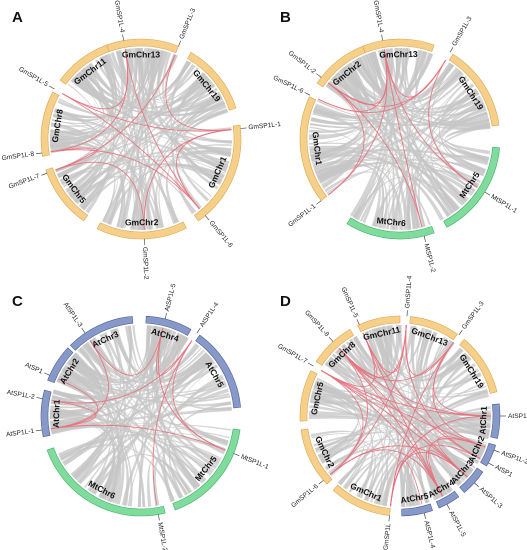 Image resolution: width=527 pixels, height=550 pixels. Describe the element at coordinates (212, 81) in the screenshot. I see `chromosome-gmchr19` at that location.